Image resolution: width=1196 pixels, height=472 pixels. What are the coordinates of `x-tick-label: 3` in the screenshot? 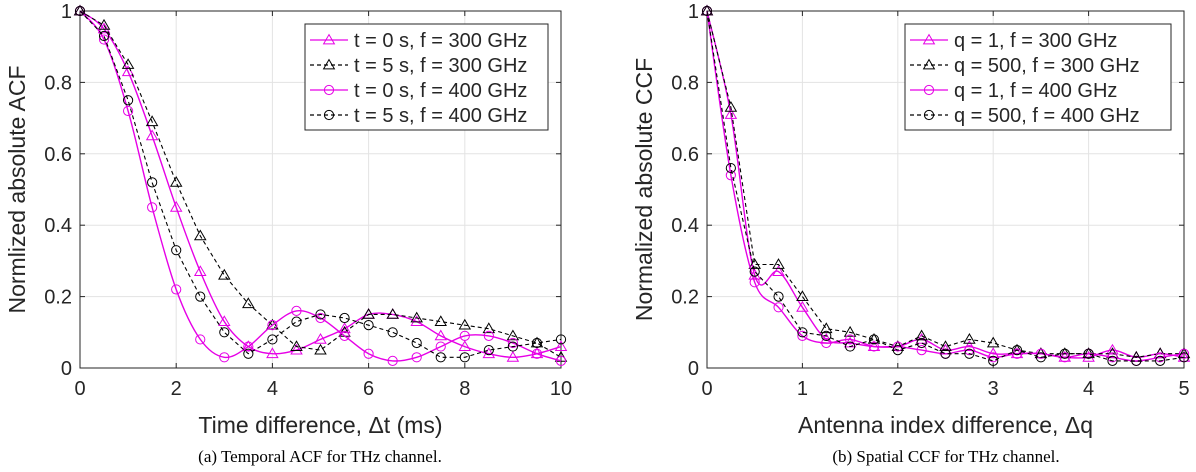 It's located at (993, 389).